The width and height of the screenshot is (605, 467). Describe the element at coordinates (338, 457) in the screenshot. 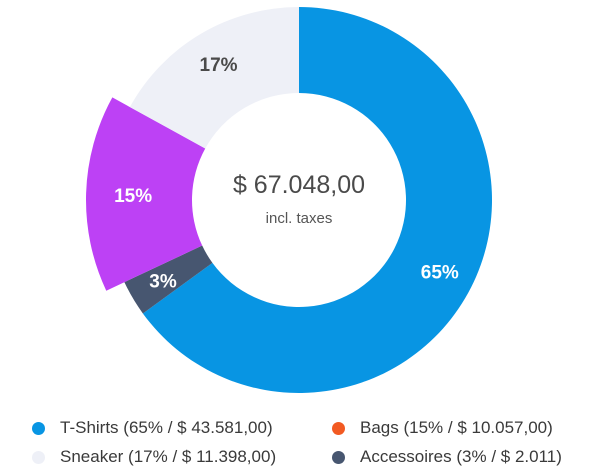

I see `legend-dot-accessoires` at that location.